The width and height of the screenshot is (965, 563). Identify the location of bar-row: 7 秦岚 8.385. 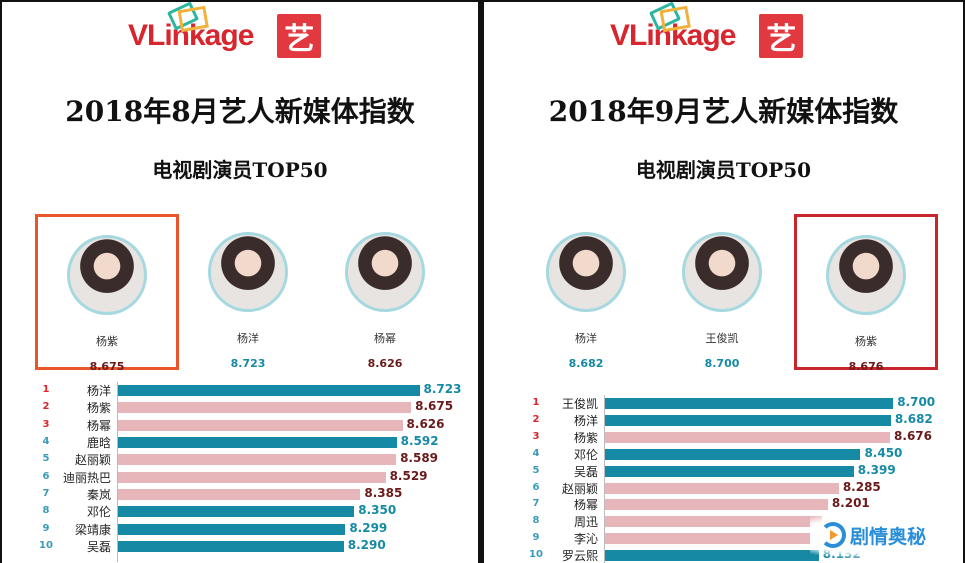
(240, 494).